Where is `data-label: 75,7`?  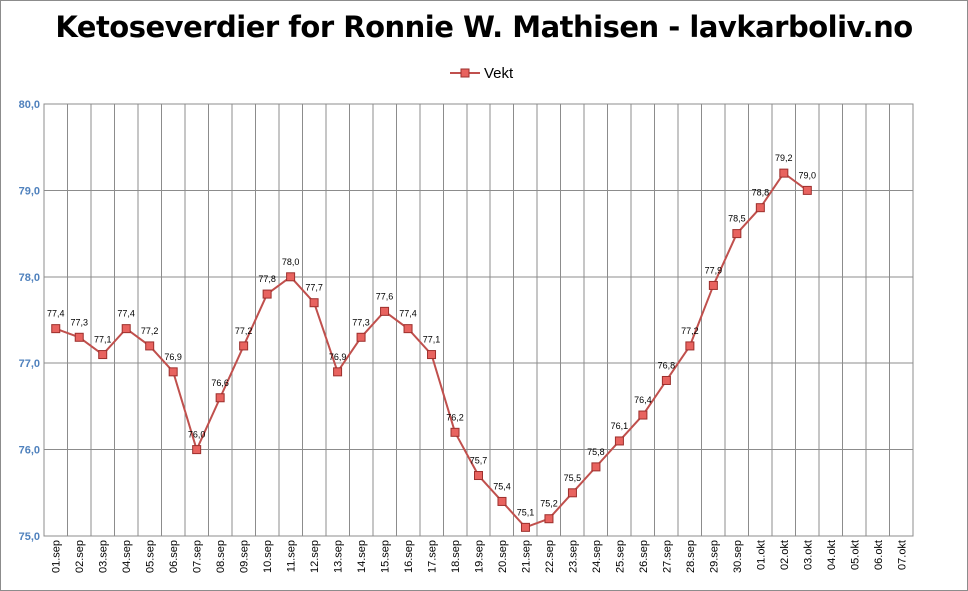 data-label: 75,7 is located at coordinates (479, 461).